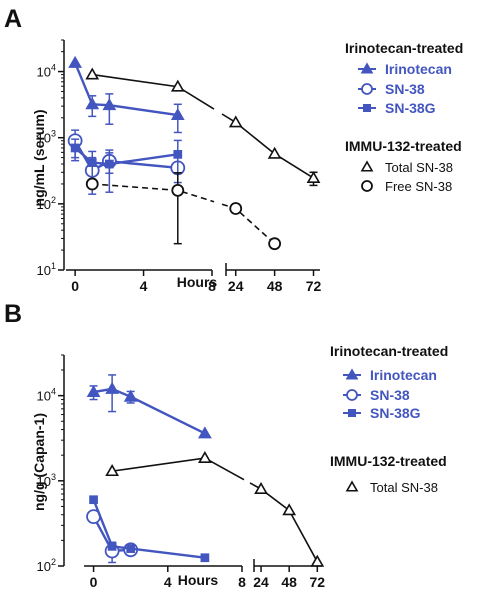 The height and width of the screenshot is (607, 500). What do you see at coordinates (46, 269) in the screenshot?
I see `y-tick-label: 10¹` at bounding box center [46, 269].